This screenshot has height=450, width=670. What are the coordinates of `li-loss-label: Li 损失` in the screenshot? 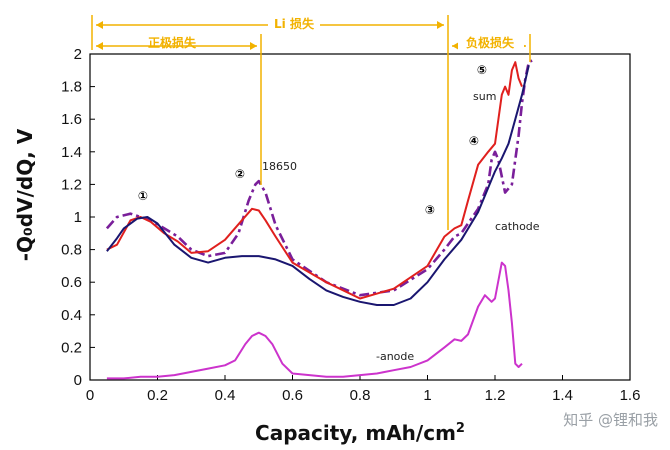 It's located at (294, 23).